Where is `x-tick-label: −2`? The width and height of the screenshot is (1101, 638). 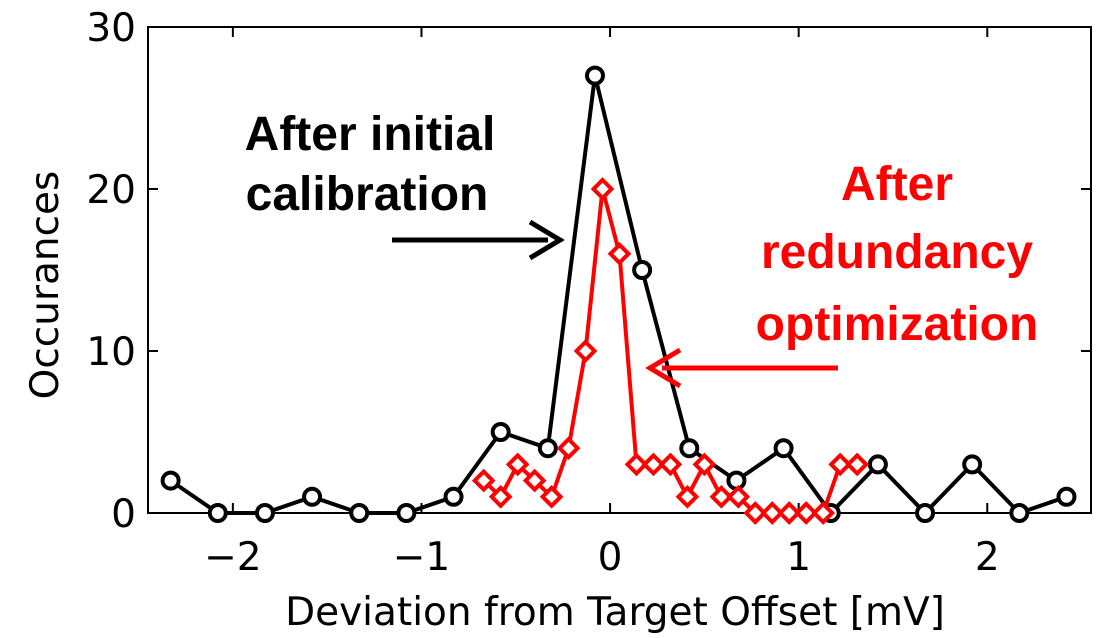
x-tick-label: −2 is located at coordinates (233, 557).